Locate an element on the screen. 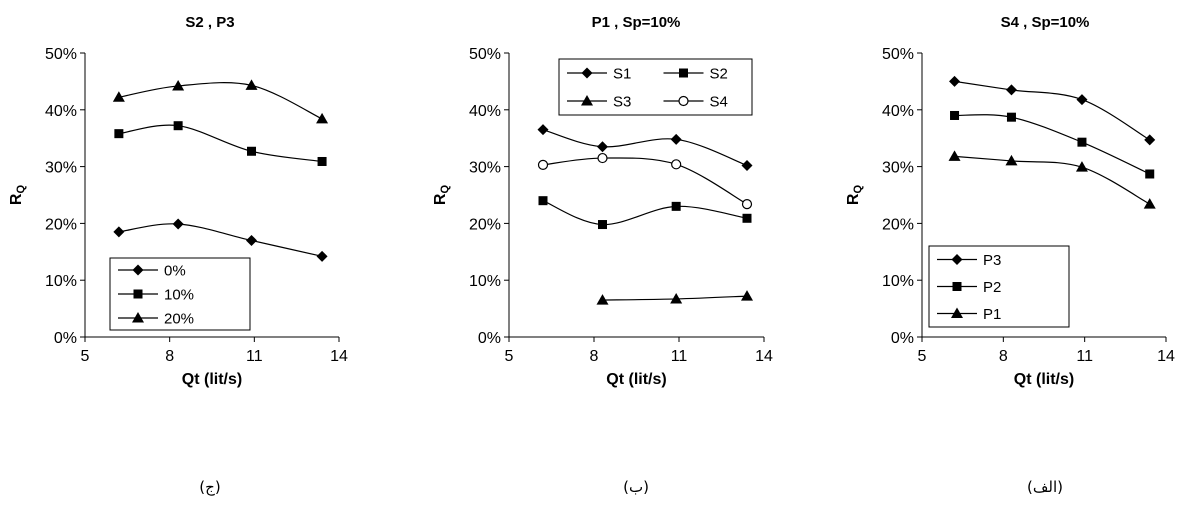 The image size is (1191, 510). legend-label: S2 is located at coordinates (719, 74).